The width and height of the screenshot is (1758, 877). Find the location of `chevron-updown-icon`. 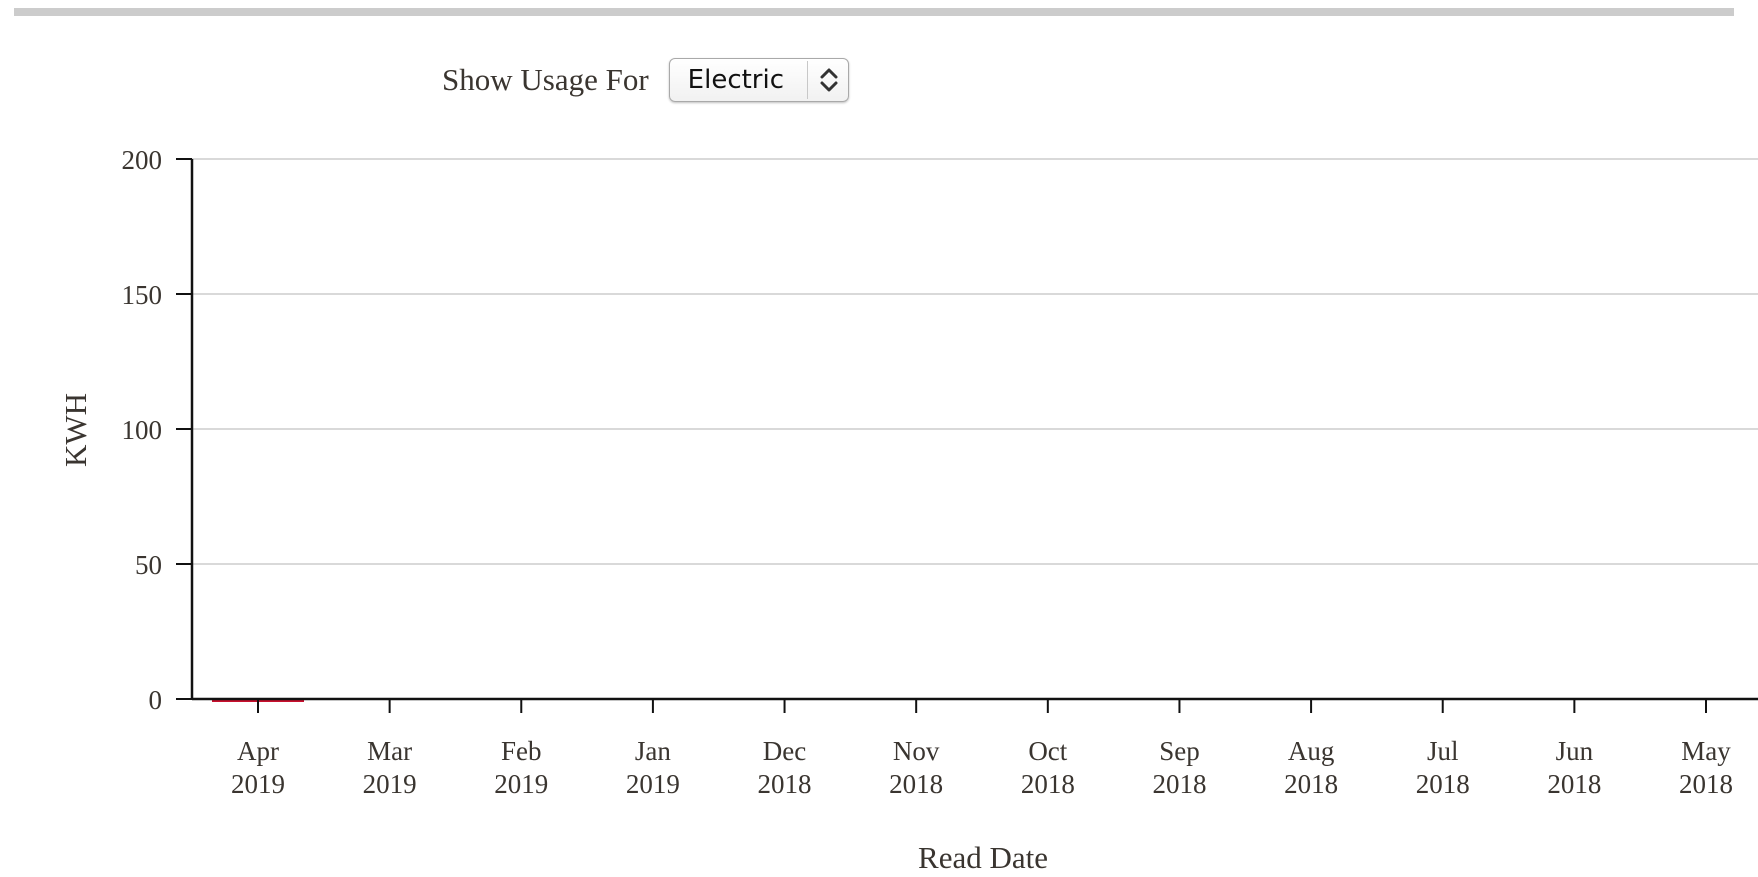

chevron-updown-icon is located at coordinates (829, 80).